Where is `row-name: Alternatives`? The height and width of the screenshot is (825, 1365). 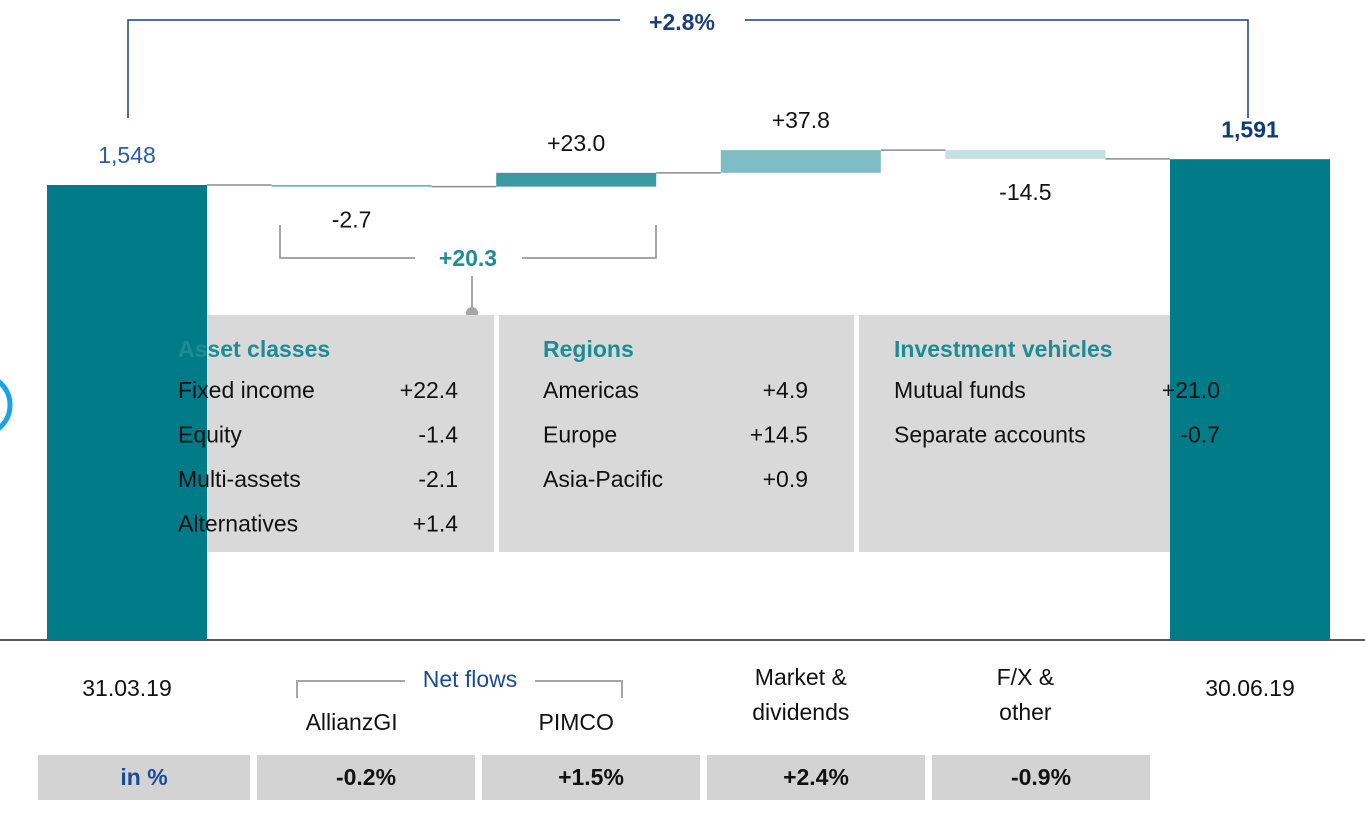 row-name: Alternatives is located at coordinates (238, 524).